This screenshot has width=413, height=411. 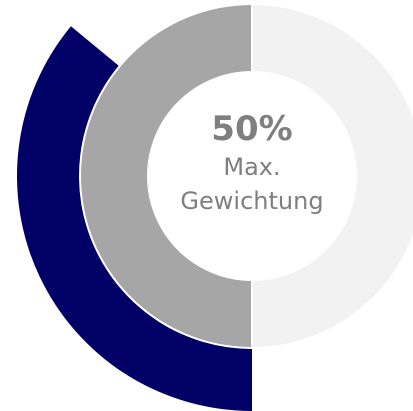 I want to click on value-label: 50%, so click(x=252, y=129).